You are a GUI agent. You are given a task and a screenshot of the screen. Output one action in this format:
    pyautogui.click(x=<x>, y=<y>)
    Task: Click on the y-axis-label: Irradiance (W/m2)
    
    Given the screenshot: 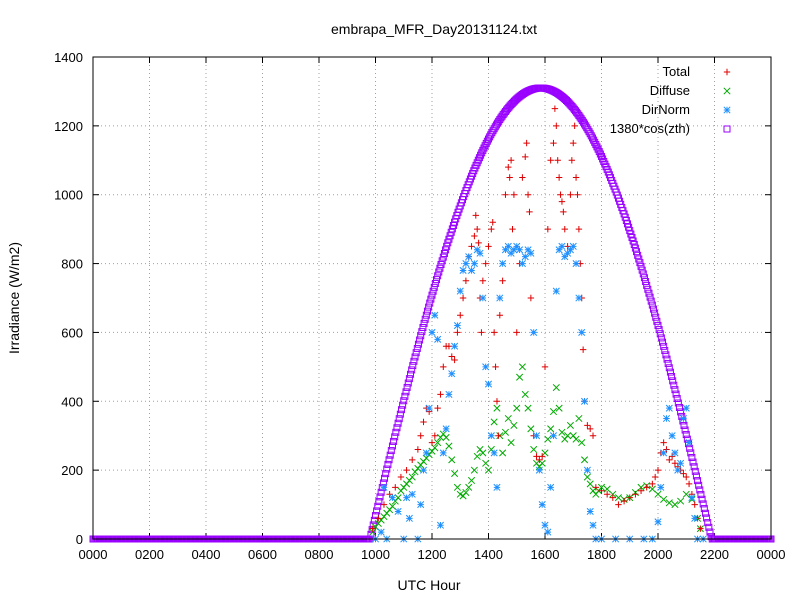 What is the action you would take?
    pyautogui.click(x=14, y=298)
    